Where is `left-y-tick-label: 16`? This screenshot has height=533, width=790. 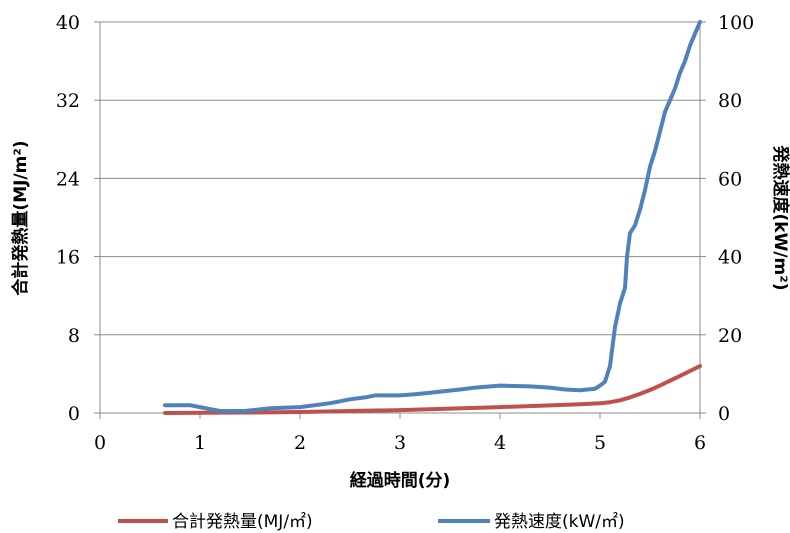 left-y-tick-label: 16 is located at coordinates (68, 258).